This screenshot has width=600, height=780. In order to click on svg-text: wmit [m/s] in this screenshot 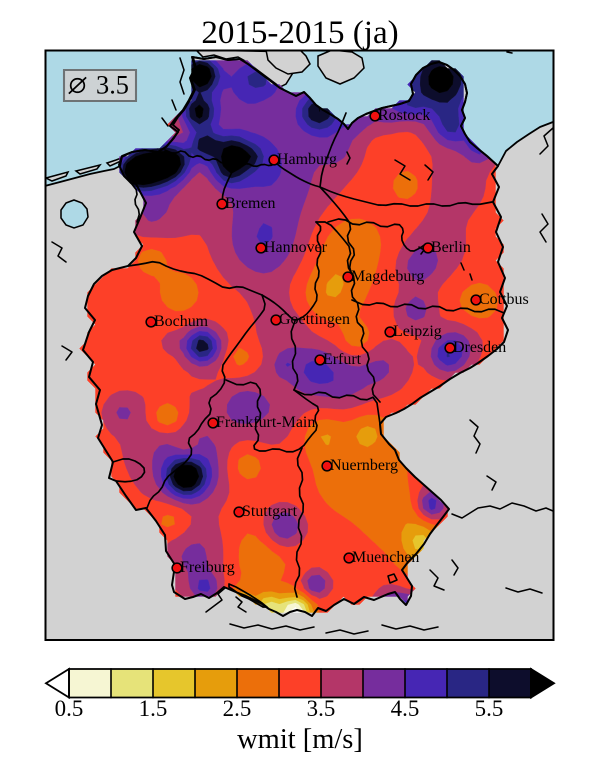, I will do `click(300, 739)`.